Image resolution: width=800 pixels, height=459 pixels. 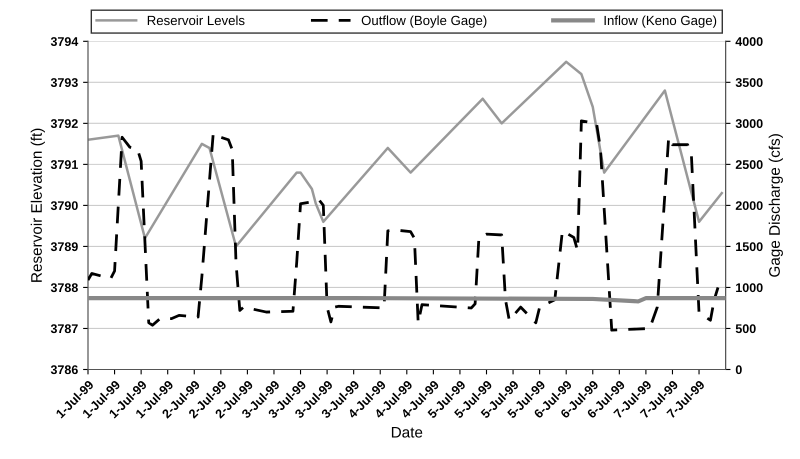 What do you see at coordinates (739, 369) in the screenshot?
I see `y2-tick-label: 0` at bounding box center [739, 369].